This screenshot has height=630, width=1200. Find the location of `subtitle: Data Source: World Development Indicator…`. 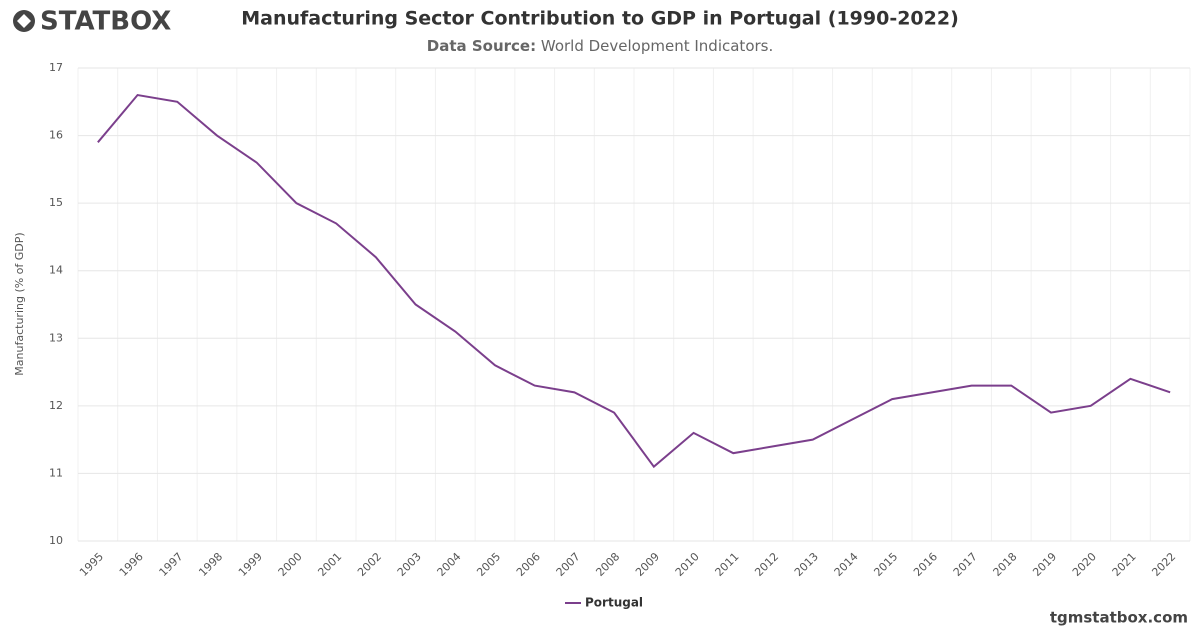

subtitle: Data Source: World Development Indicator… is located at coordinates (600, 46).